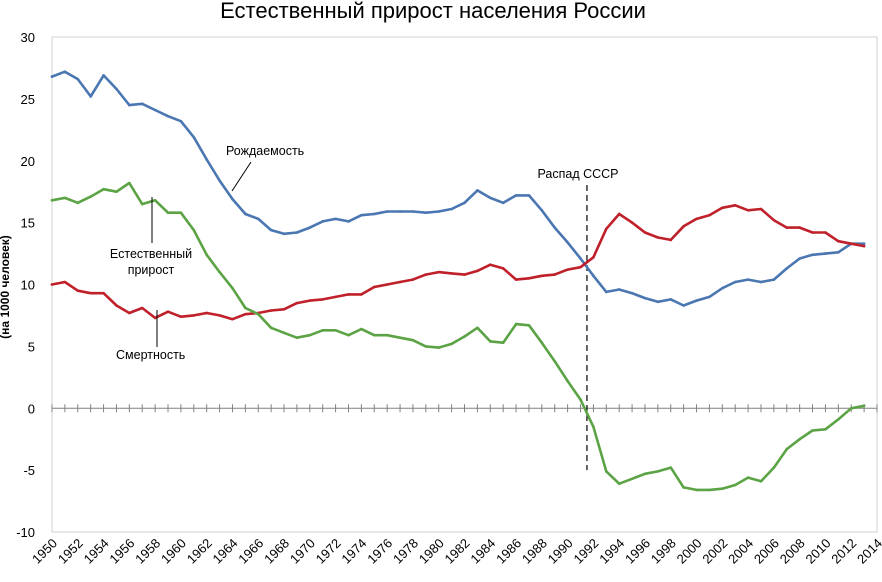 The height and width of the screenshot is (582, 882). I want to click on x-tick-label: 1962, so click(199, 551).